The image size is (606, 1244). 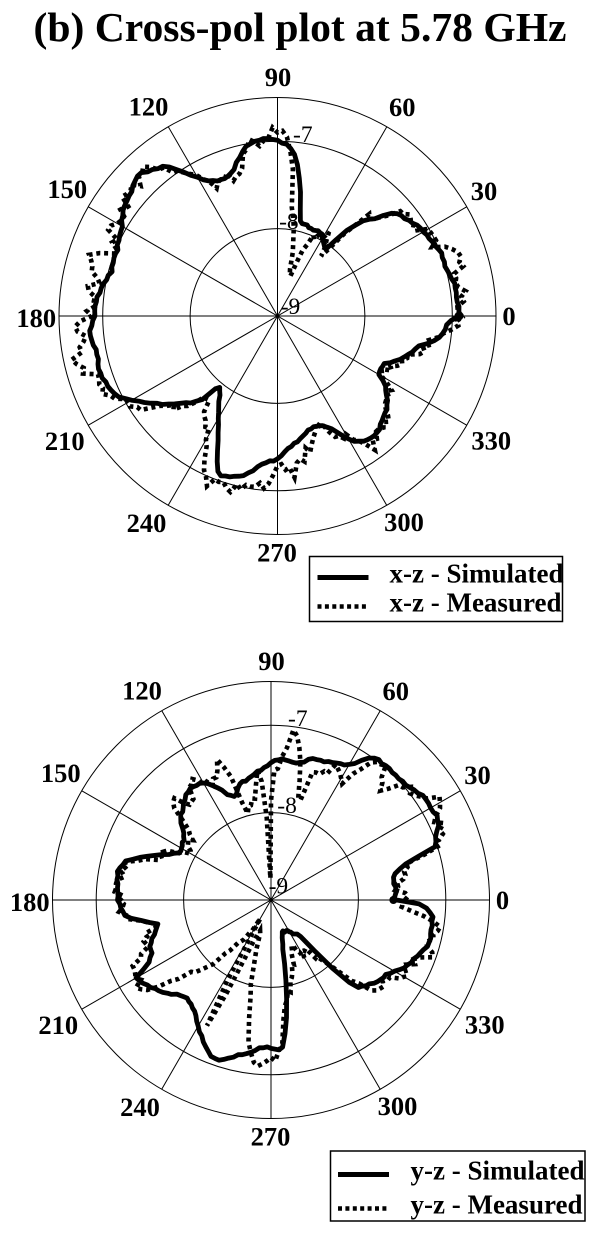 I want to click on svg-text: (b) Cross-pol plot at 5.78 GHz, so click(x=300, y=27).